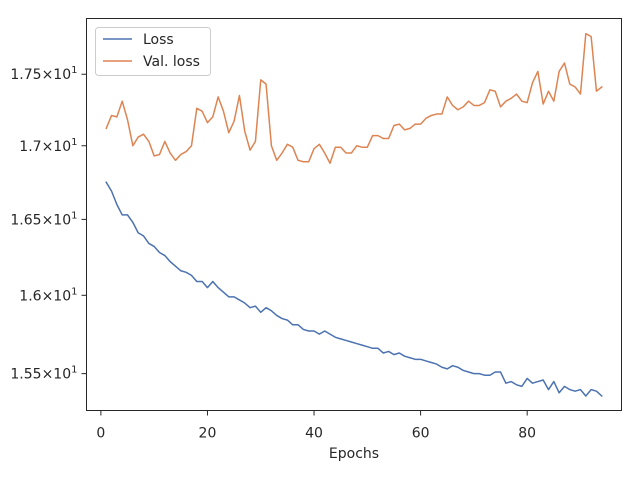 This screenshot has width=640, height=480. I want to click on y-tick-mantissa: 1.55, so click(25, 375).